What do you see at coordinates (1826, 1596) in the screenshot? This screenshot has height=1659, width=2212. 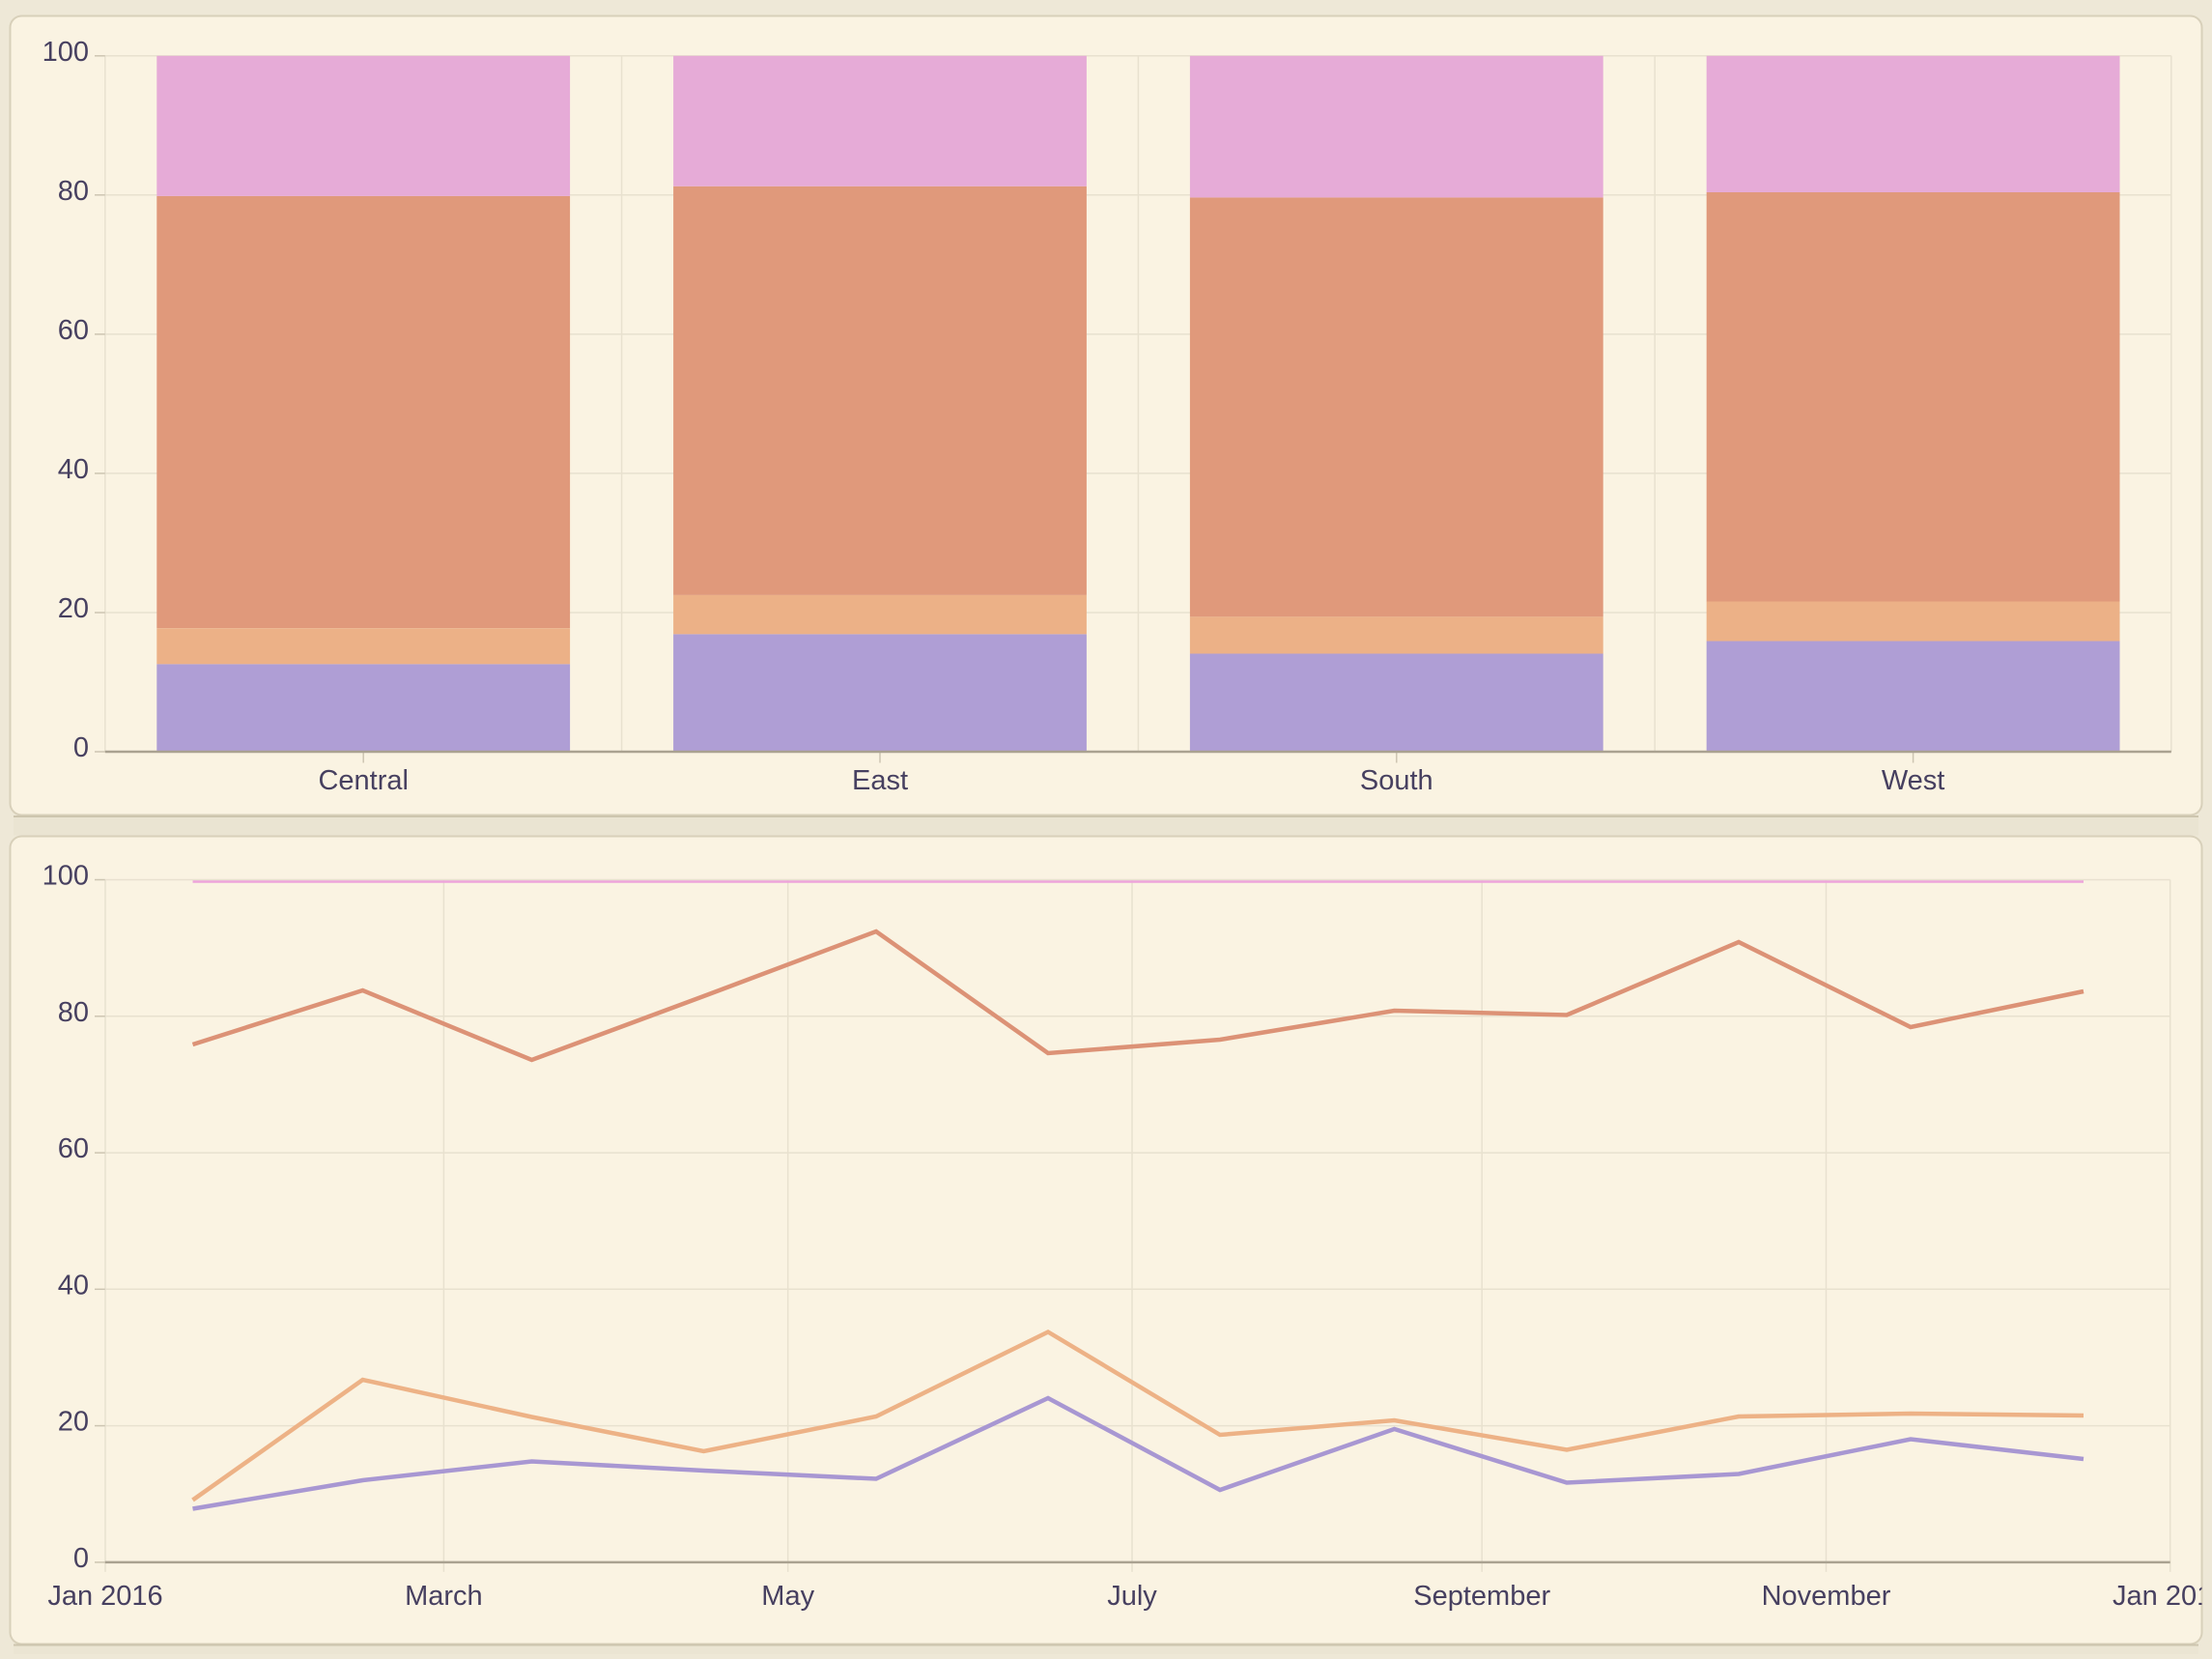 I see `svg-text: November` at bounding box center [1826, 1596].